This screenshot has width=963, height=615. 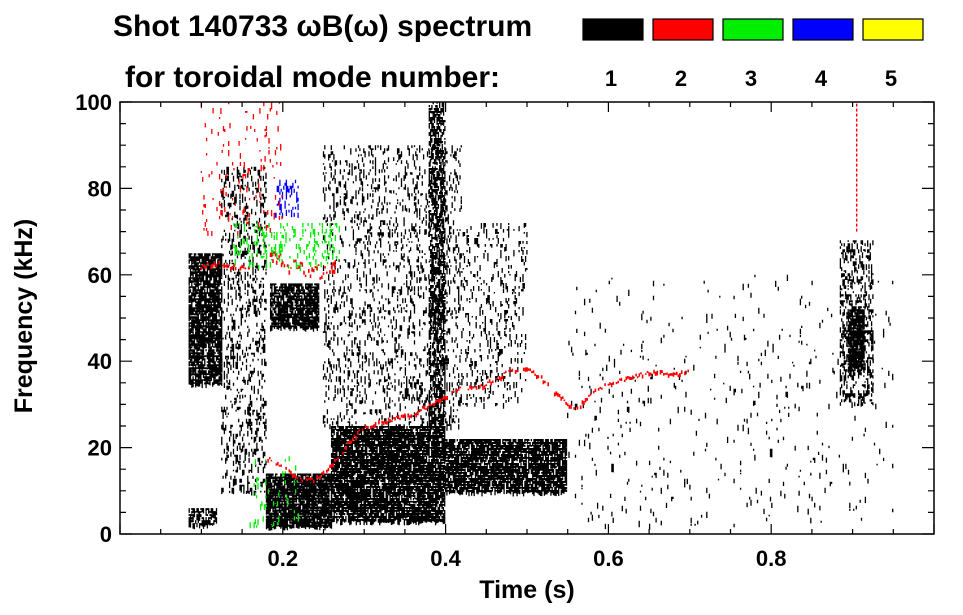 What do you see at coordinates (821, 78) in the screenshot?
I see `legend-label-4: 4` at bounding box center [821, 78].